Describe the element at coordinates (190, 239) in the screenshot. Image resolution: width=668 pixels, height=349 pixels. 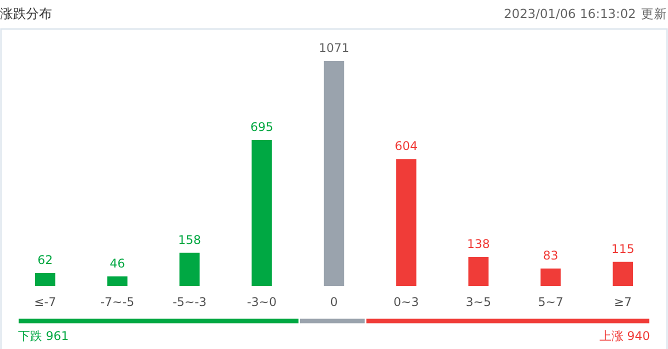
I see `data-label: 158` at that location.